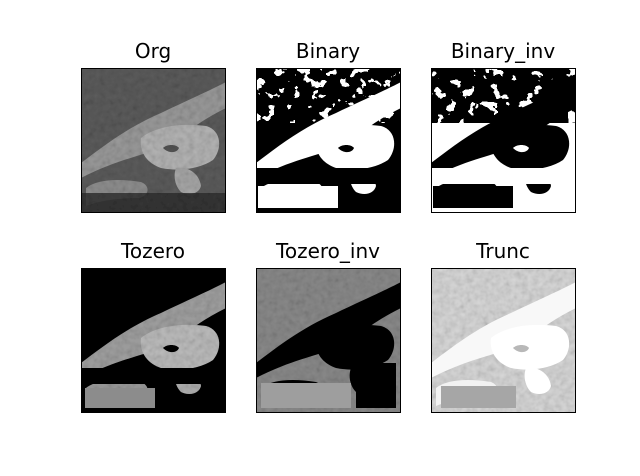 This screenshot has width=640, height=476. Describe the element at coordinates (153, 51) in the screenshot. I see `panel-title-org: Org` at that location.